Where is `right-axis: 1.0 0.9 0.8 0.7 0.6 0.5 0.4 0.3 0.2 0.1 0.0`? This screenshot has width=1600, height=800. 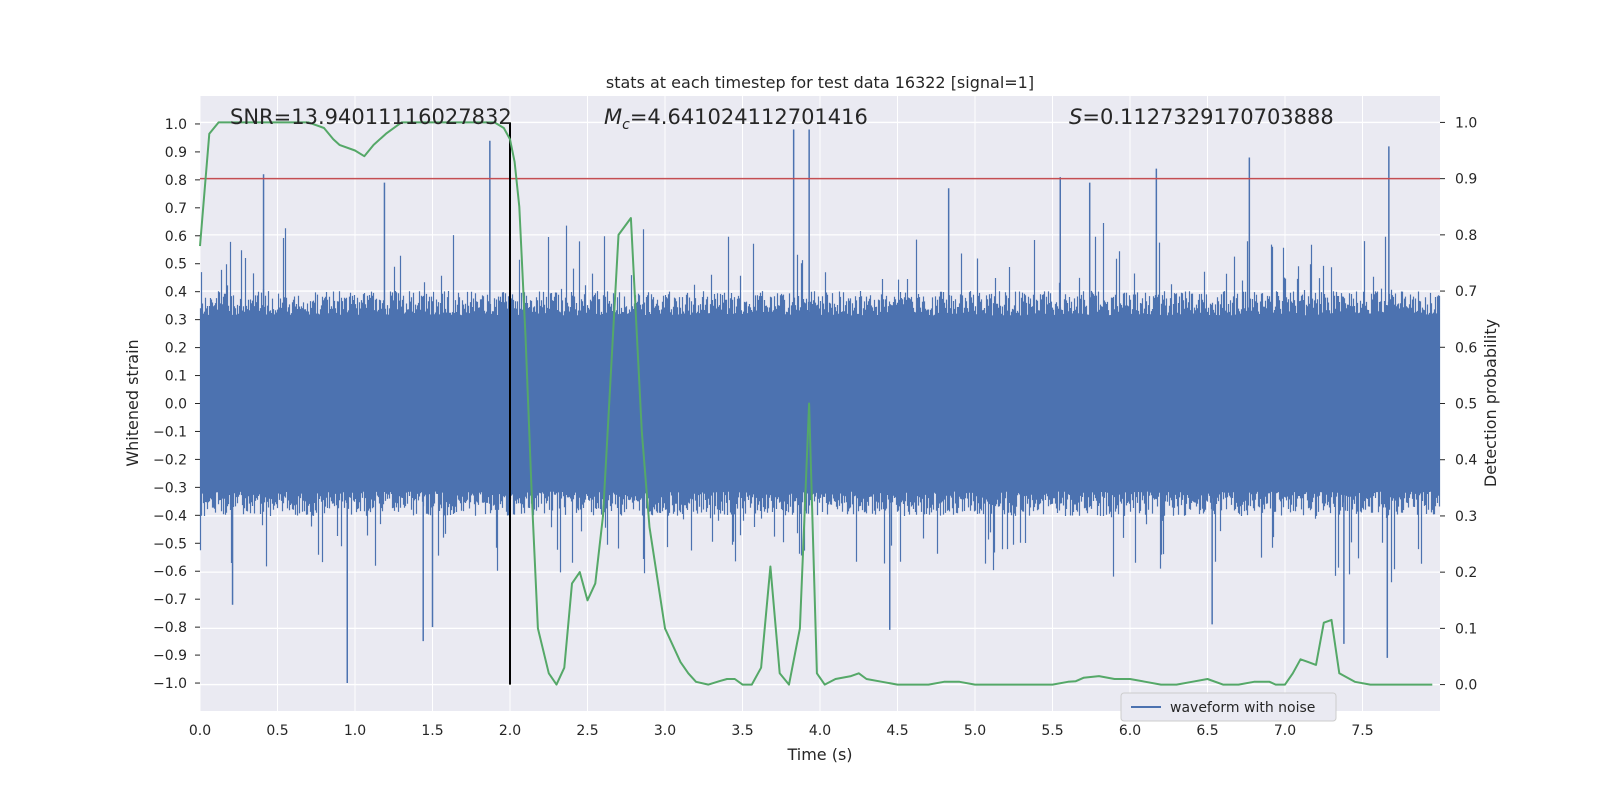
right-axis: 1.0 0.9 0.8 0.7 0.6 0.5 0.4 0.3 0.2 0.1 0.0 is located at coordinates (1458, 404).